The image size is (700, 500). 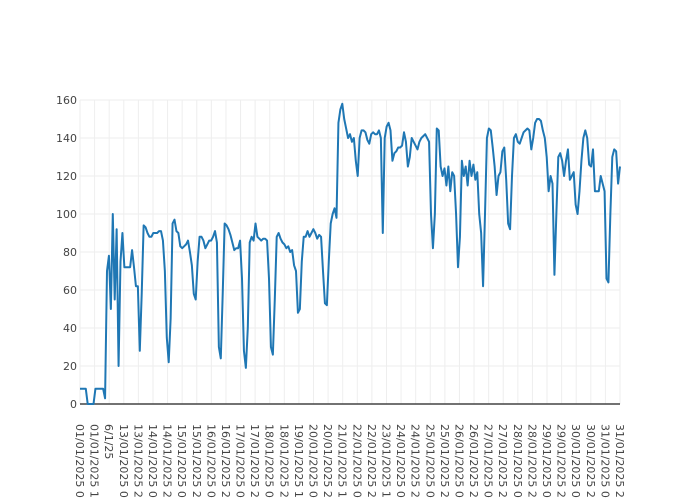 What do you see at coordinates (590, 461) in the screenshot?
I see `x-tick-label: 30/01/2025 2` at bounding box center [590, 461].